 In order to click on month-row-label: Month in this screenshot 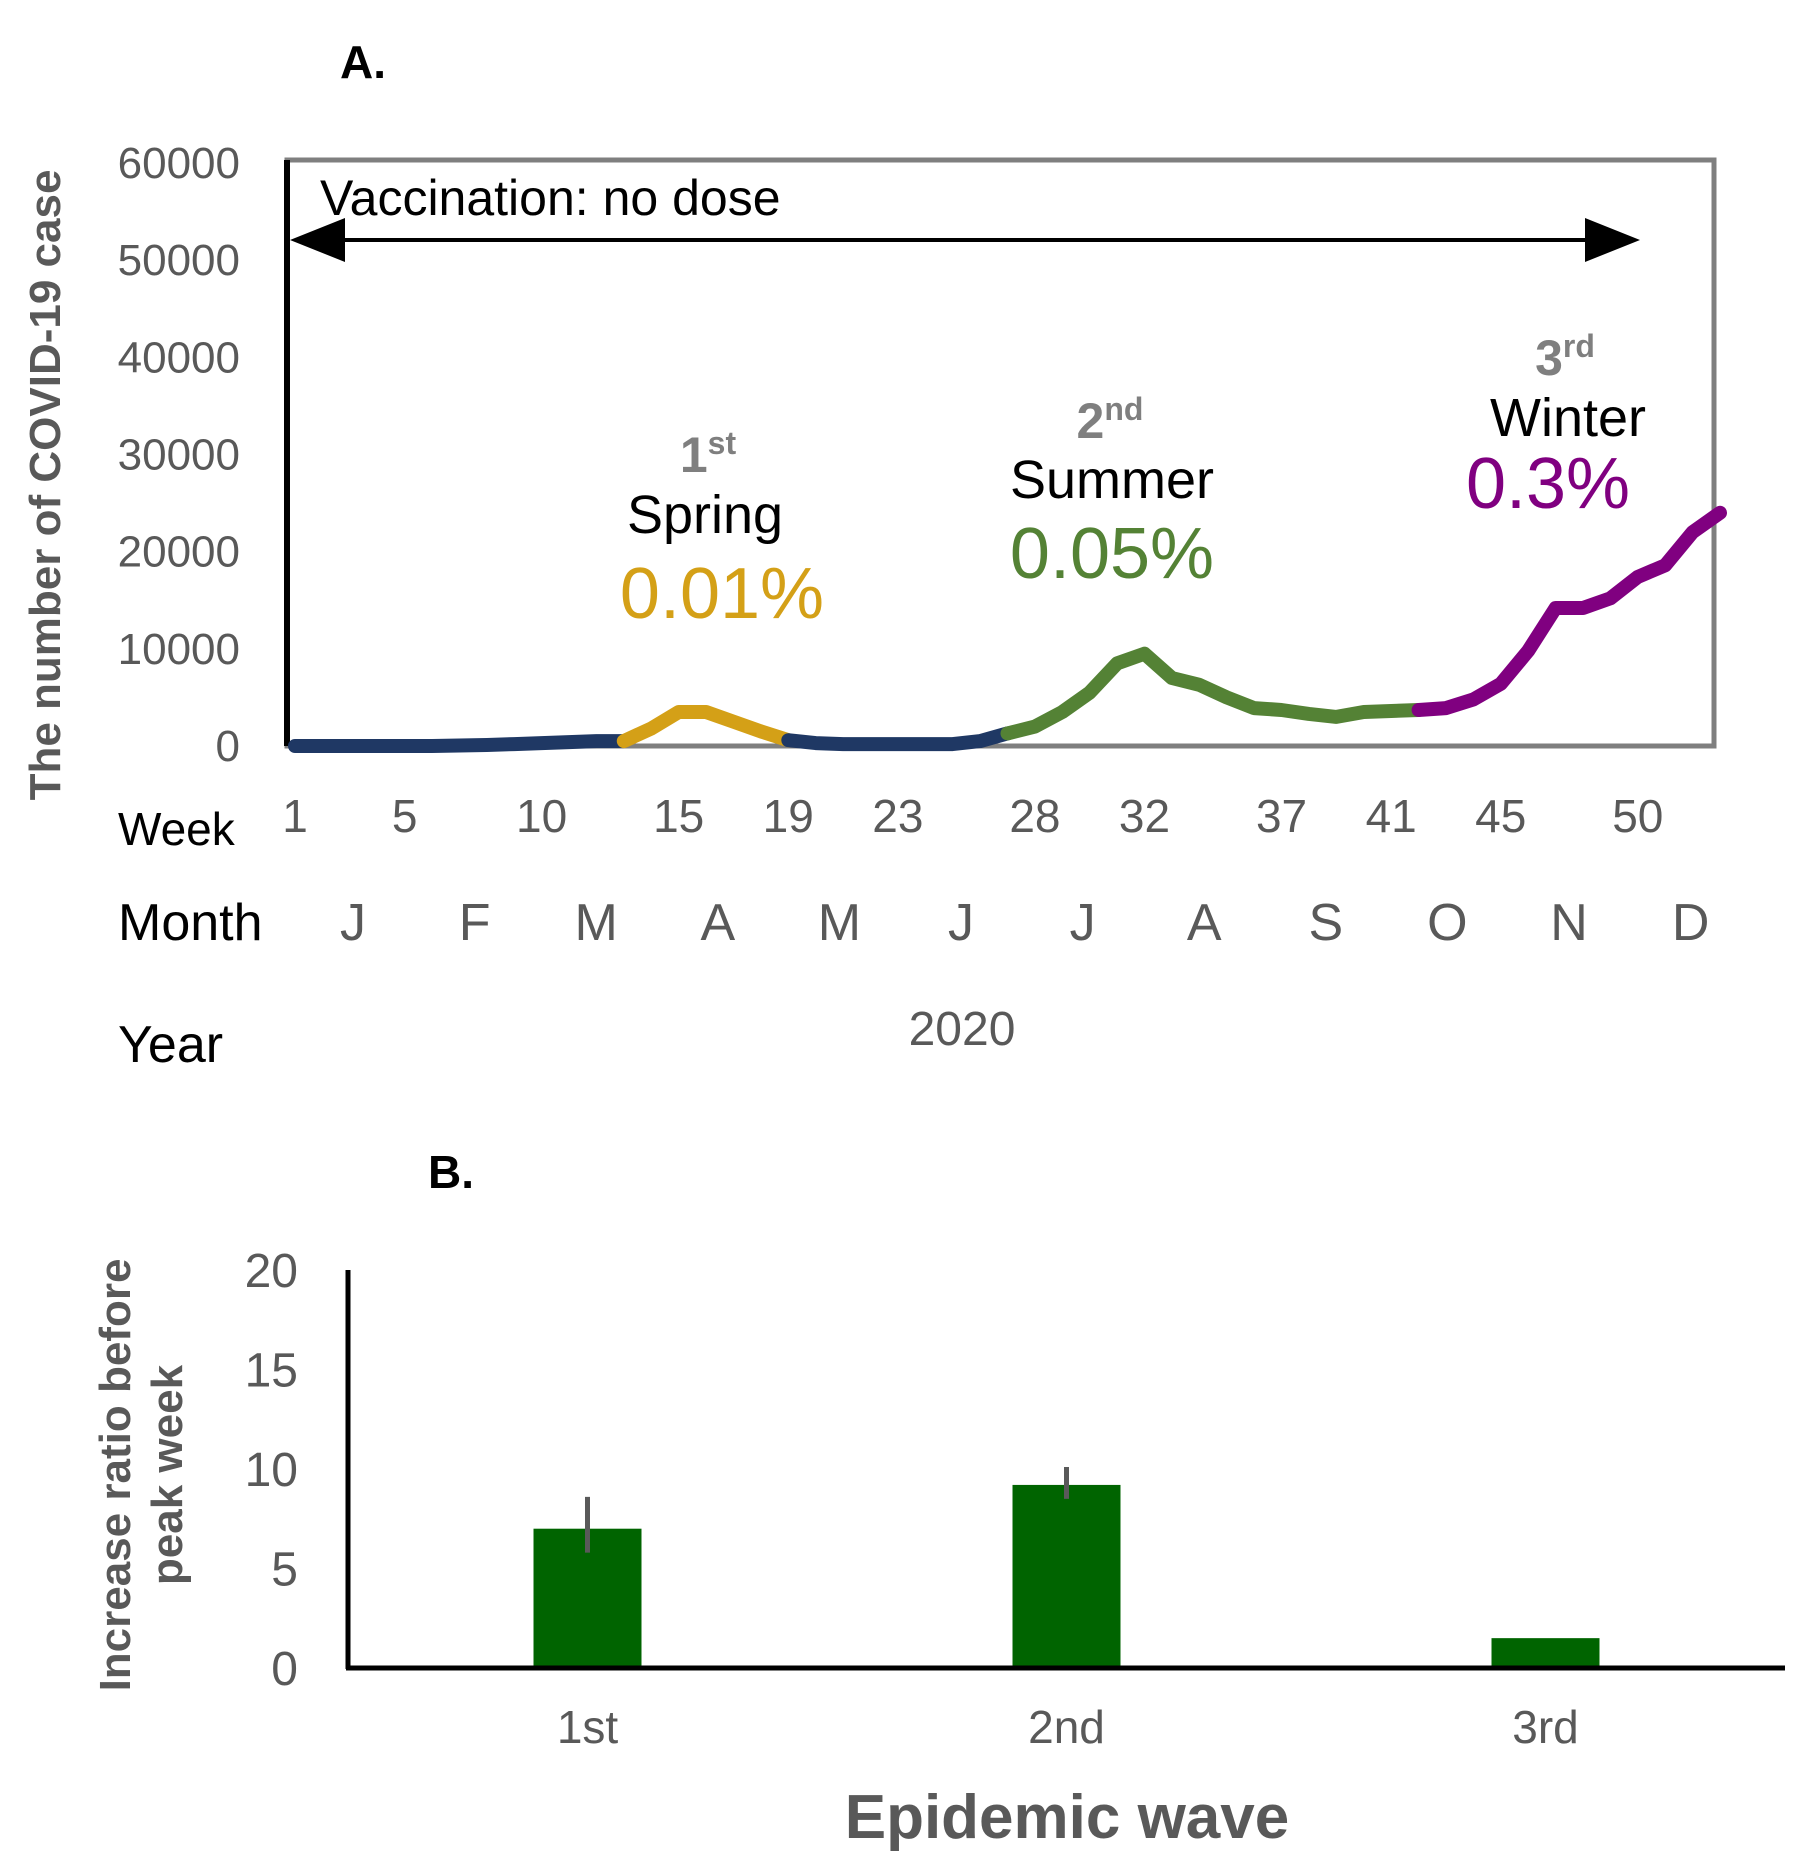, I will do `click(190, 923)`.